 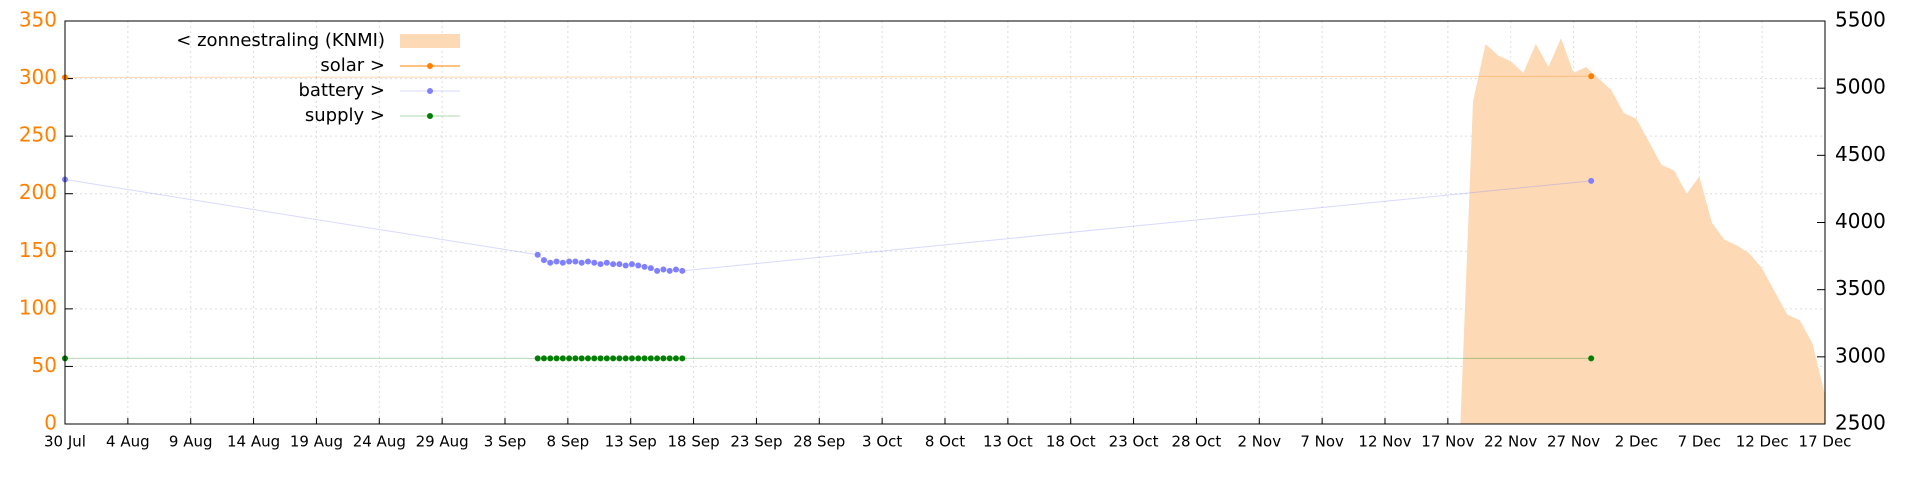 What do you see at coordinates (379, 442) in the screenshot?
I see `x-tick-label: 24 Aug` at bounding box center [379, 442].